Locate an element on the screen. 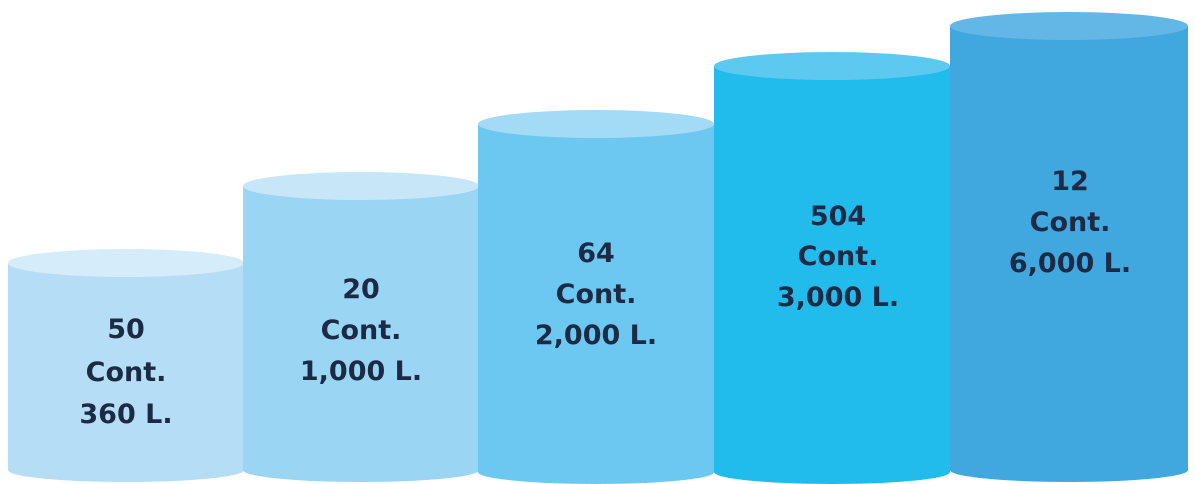 The image size is (1195, 484). cylinder-4-unit: Cont. is located at coordinates (838, 256).